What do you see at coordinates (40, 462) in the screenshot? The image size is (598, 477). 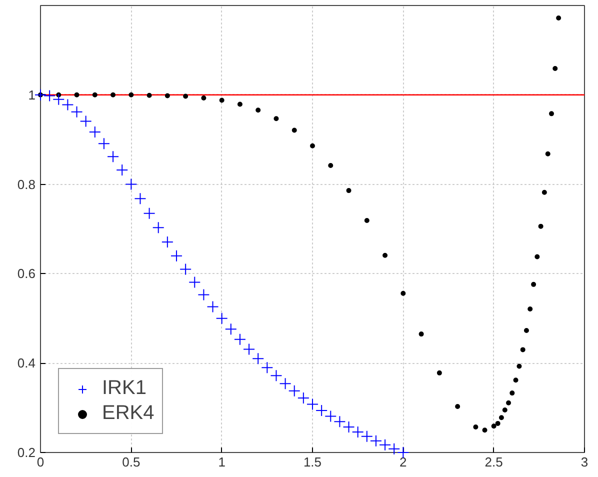 I see `x-tick-label: 0` at bounding box center [40, 462].